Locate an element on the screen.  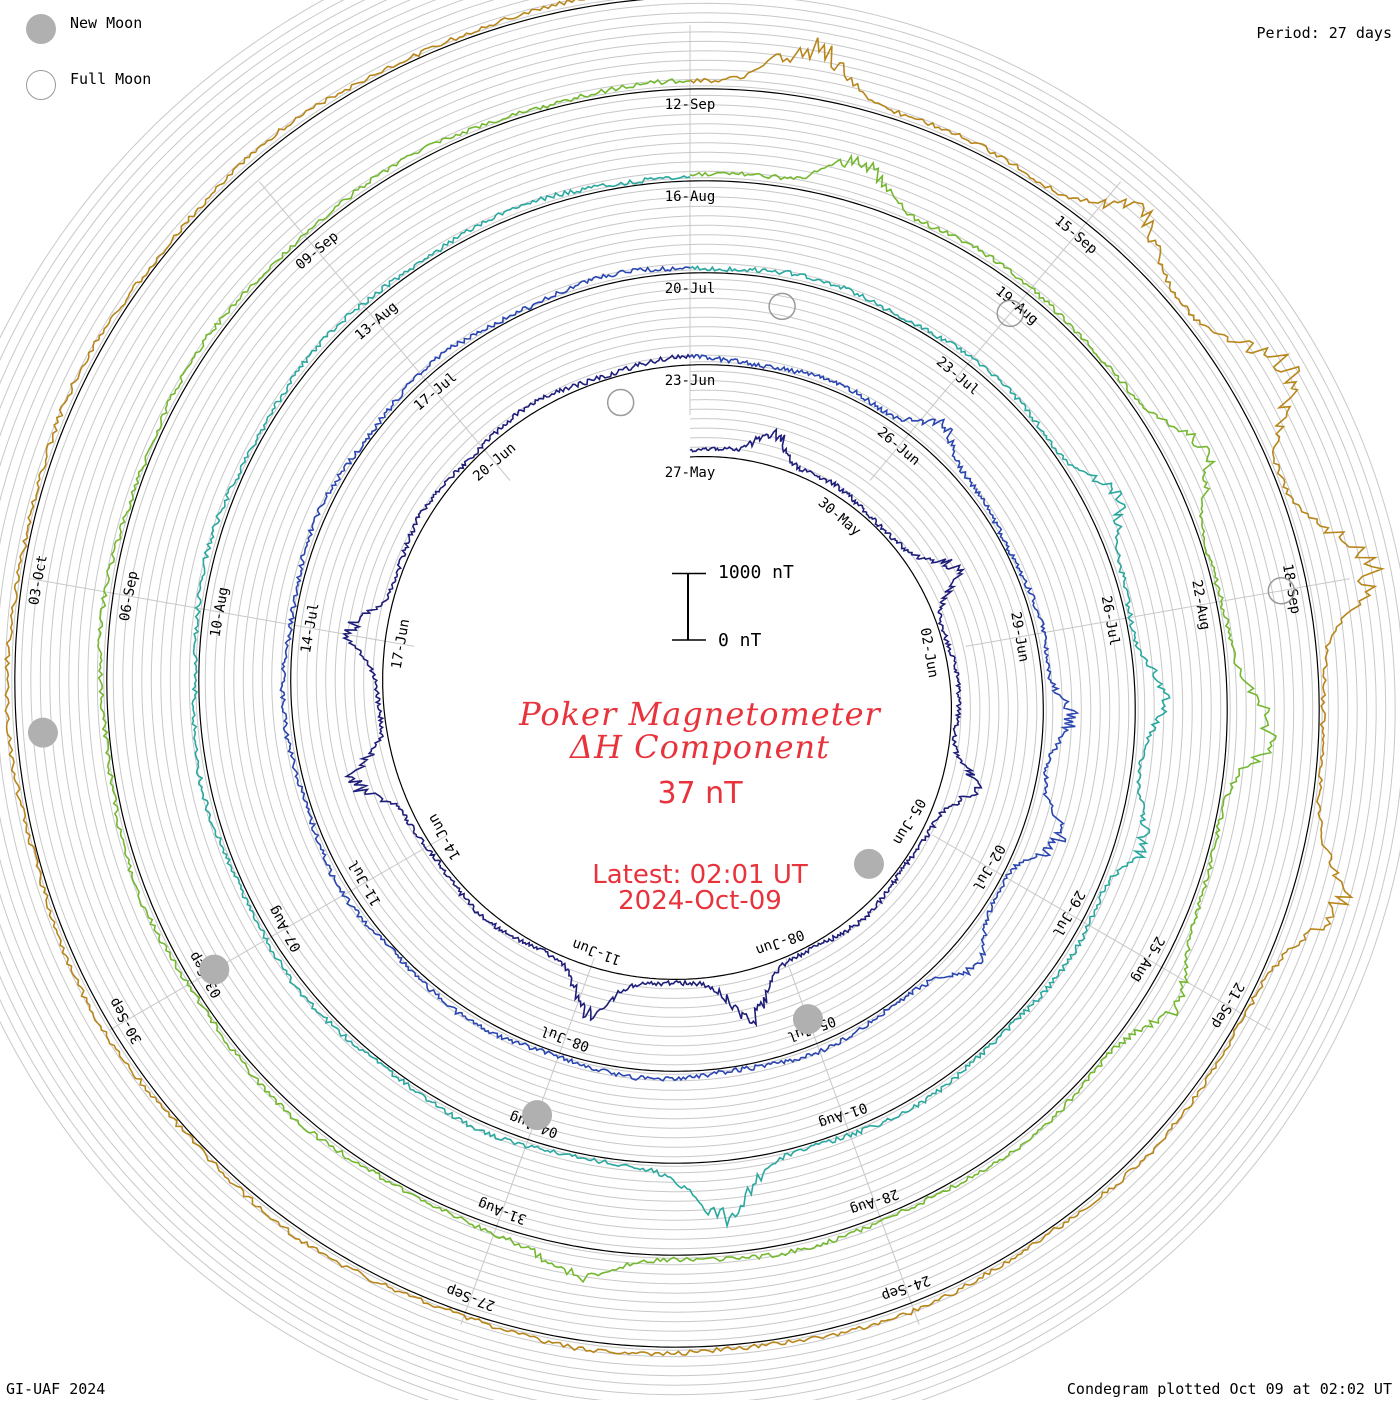
scale-top-label: 1000 nT is located at coordinates (756, 572).